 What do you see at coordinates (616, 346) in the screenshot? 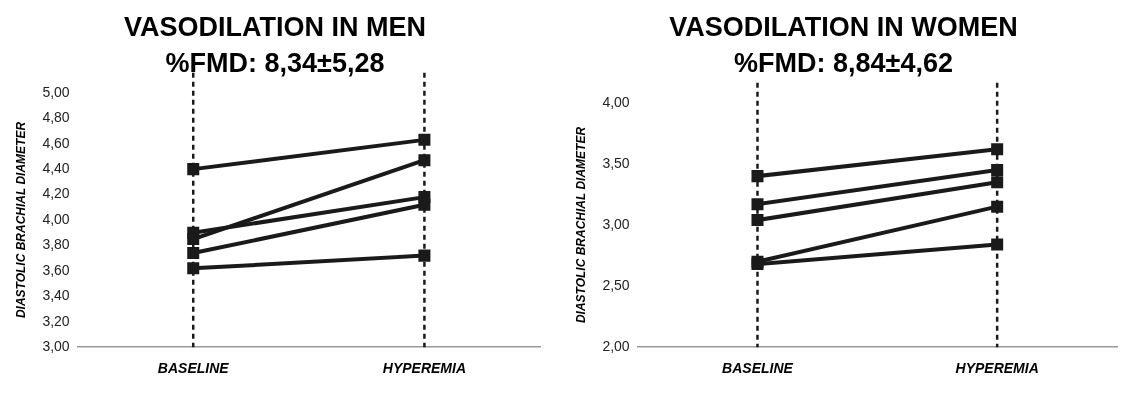
I see `y-tick-label: 2,00` at bounding box center [616, 346].